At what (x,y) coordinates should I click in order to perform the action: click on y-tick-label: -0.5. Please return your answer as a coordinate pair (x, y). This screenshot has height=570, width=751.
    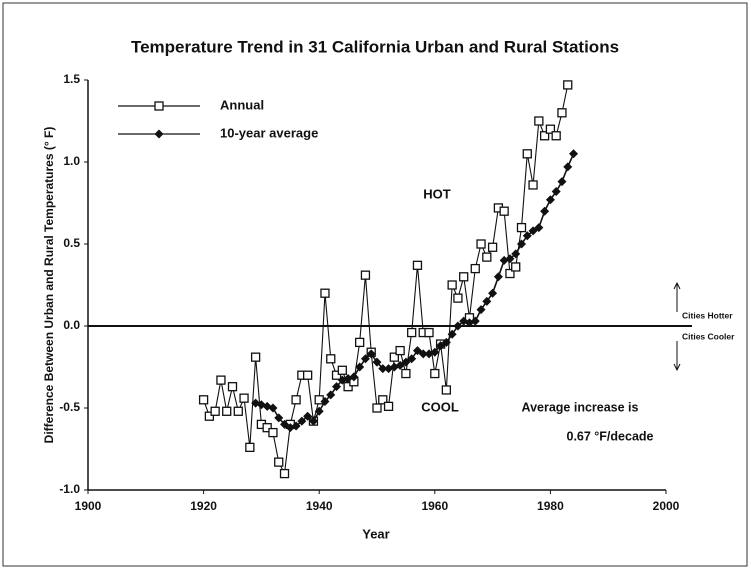
    Looking at the image, I should click on (69, 407).